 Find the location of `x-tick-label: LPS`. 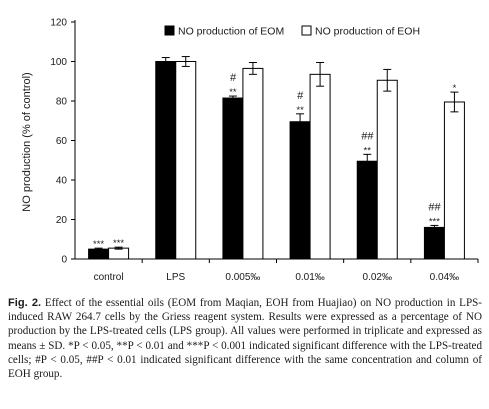

x-tick-label: LPS is located at coordinates (175, 277).